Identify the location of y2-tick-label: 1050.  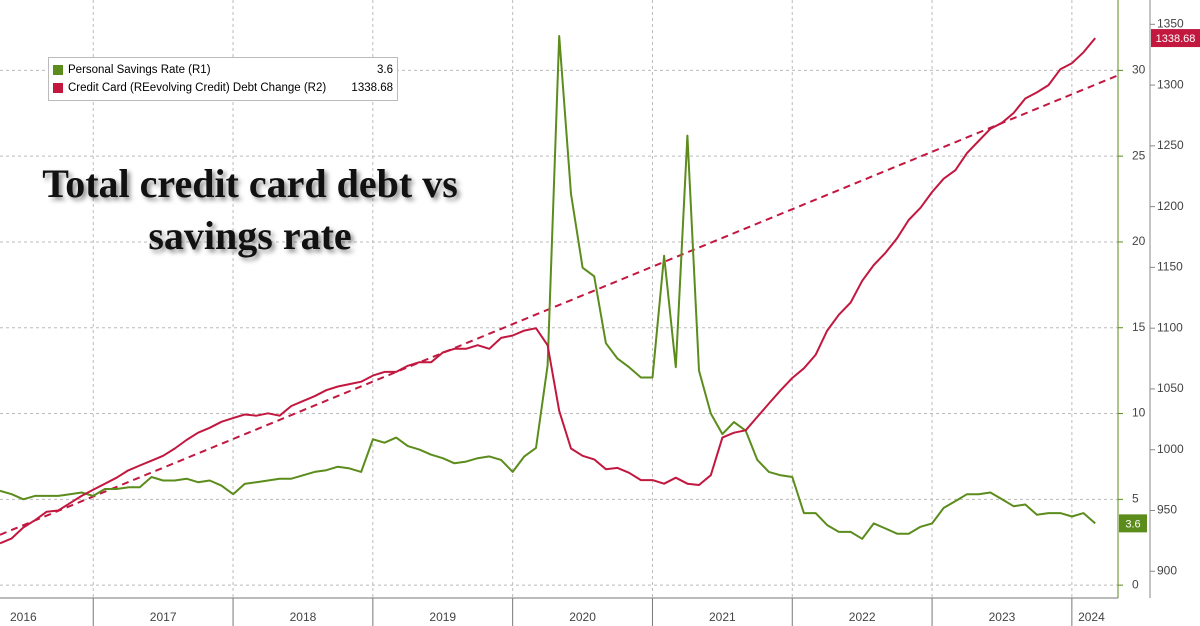
(1170, 388).